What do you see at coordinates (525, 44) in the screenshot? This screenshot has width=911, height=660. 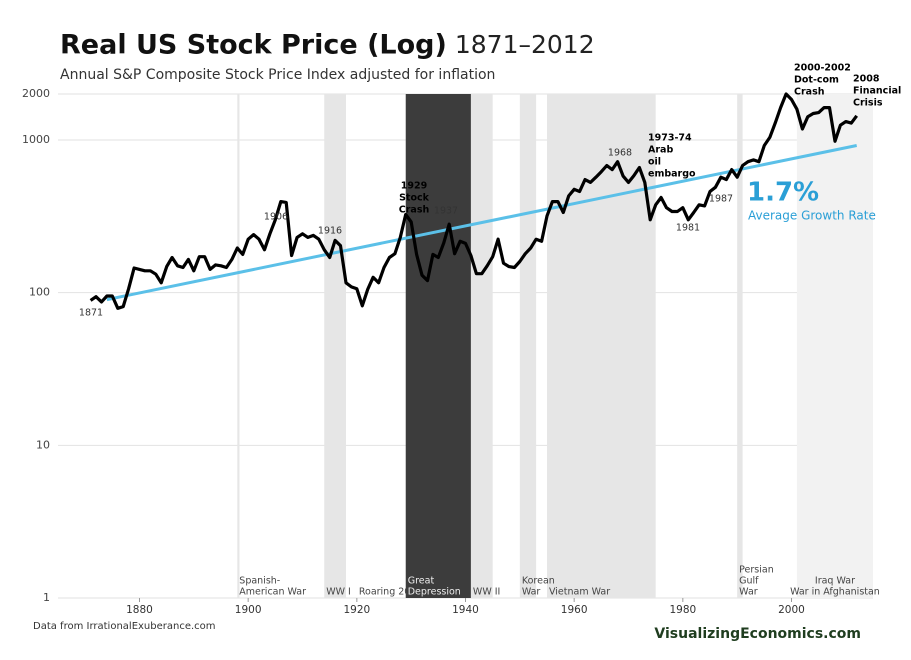 I see `chart-title-range: 1871–2012` at bounding box center [525, 44].